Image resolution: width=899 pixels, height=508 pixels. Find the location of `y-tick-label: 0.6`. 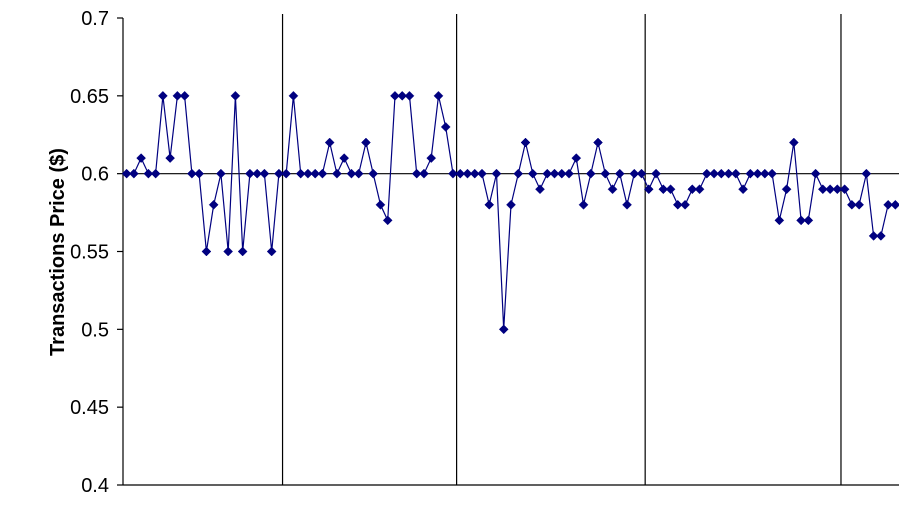

y-tick-label: 0.6 is located at coordinates (95, 175).